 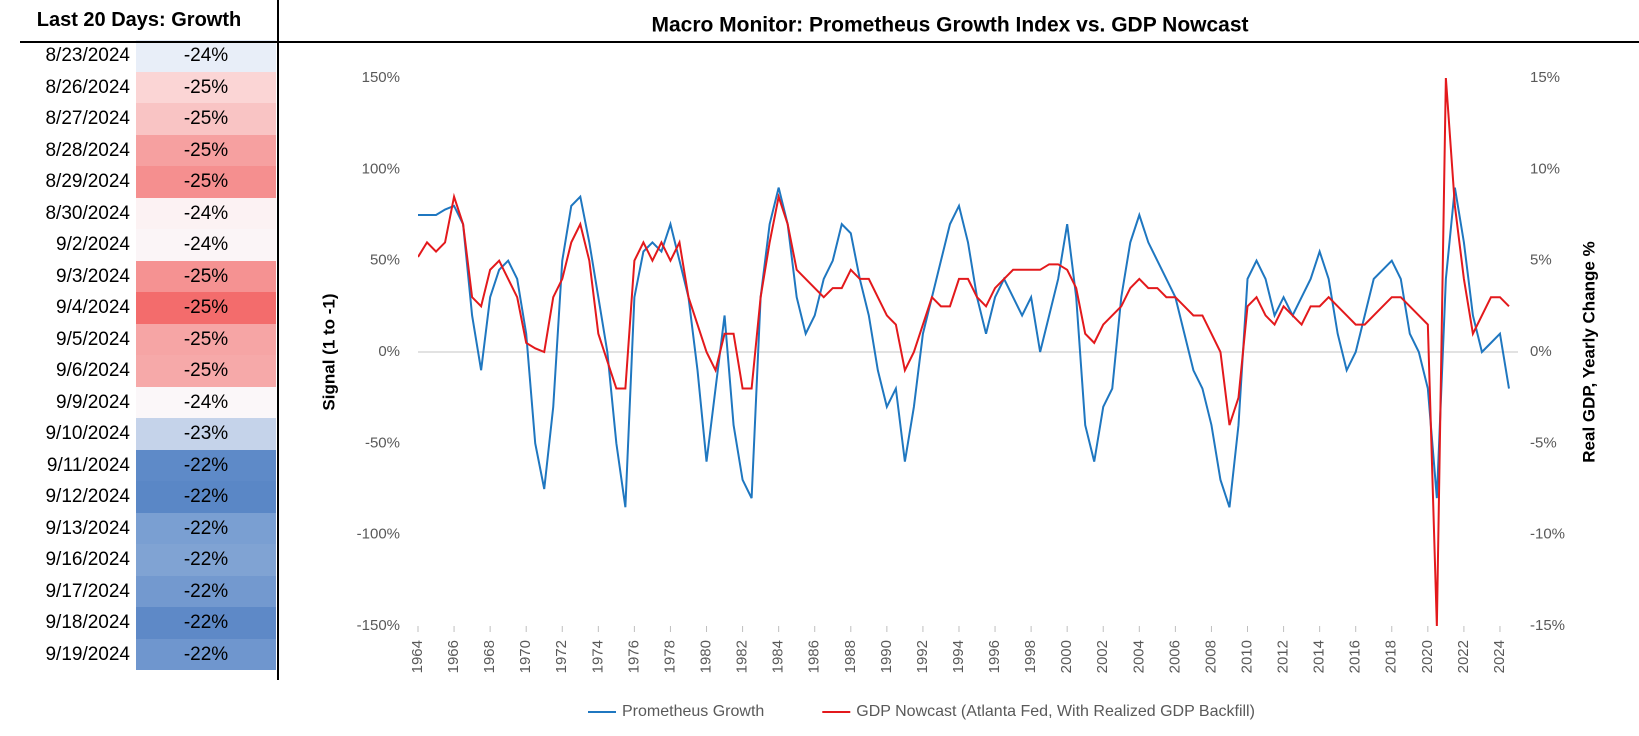 I want to click on x-tick-label: 2000, so click(x=1066, y=656).